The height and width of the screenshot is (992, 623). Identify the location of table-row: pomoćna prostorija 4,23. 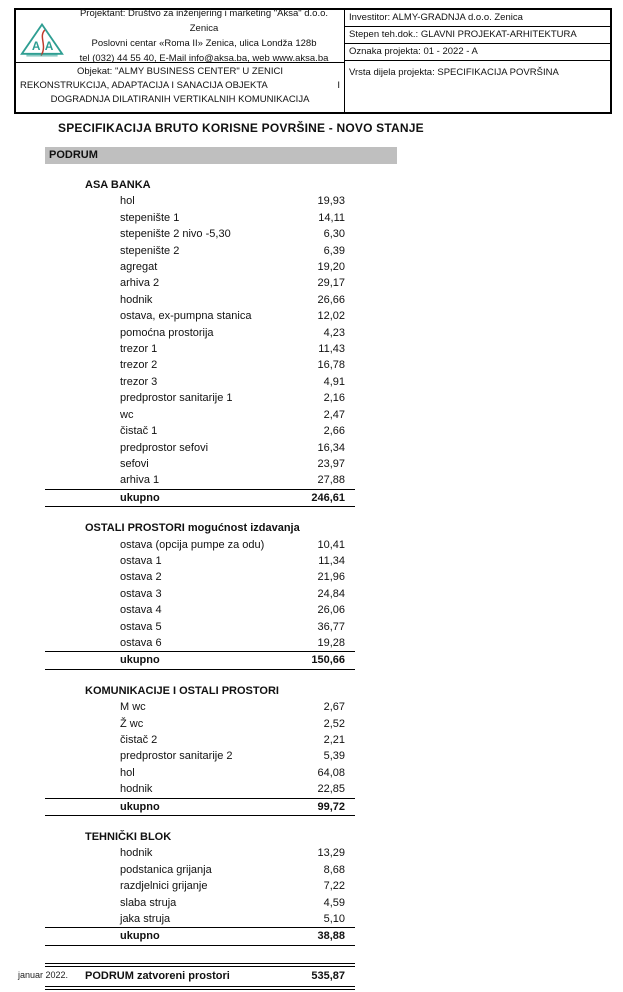
(200, 333).